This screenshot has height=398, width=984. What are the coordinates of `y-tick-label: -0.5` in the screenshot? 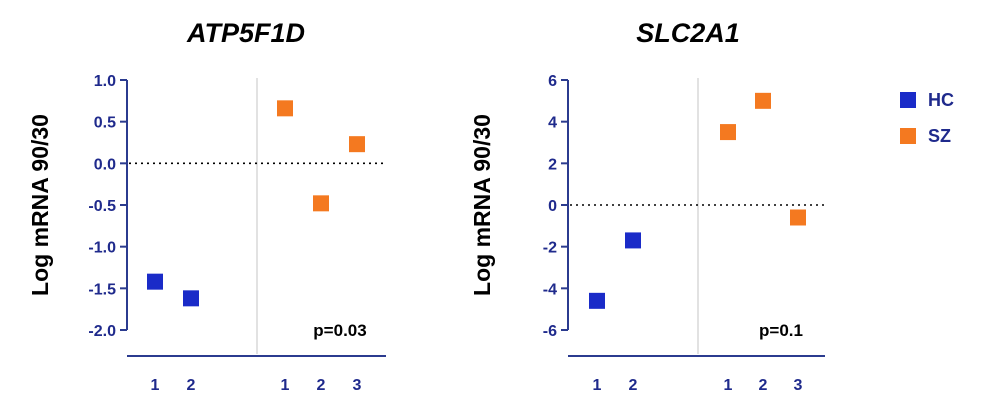 It's located at (102, 206).